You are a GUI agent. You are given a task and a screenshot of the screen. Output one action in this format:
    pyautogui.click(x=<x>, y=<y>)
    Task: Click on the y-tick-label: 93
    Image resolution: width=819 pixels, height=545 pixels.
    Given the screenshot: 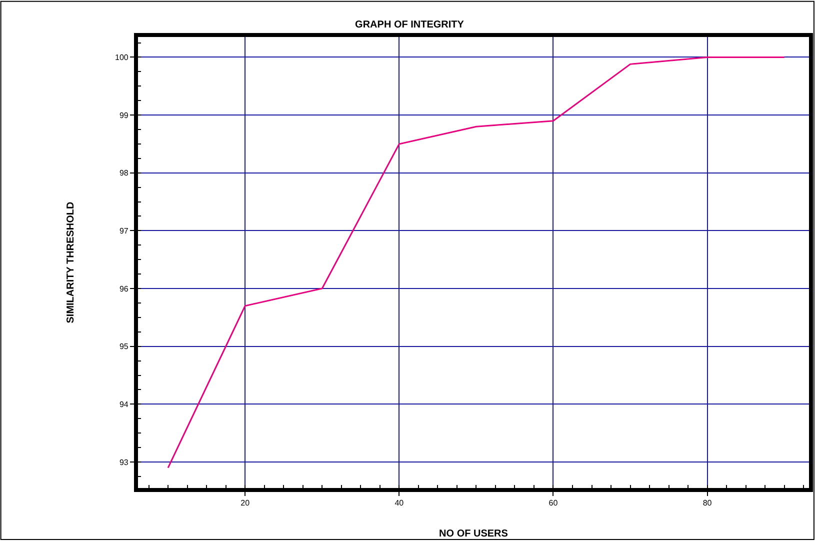 What is the action you would take?
    pyautogui.click(x=124, y=462)
    